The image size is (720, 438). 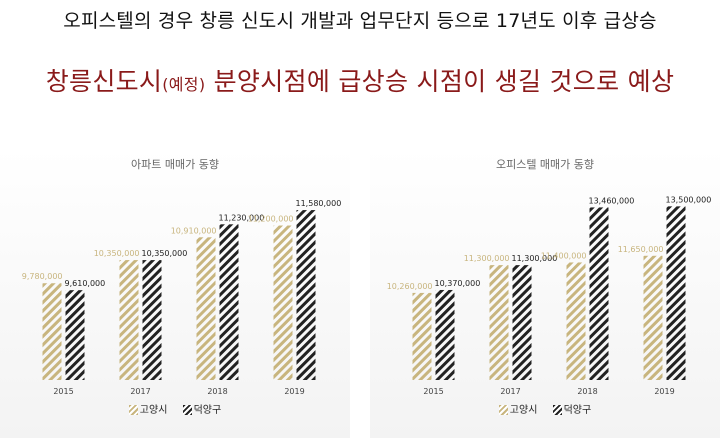 I want to click on data-label: 13,460,000, so click(x=612, y=200).